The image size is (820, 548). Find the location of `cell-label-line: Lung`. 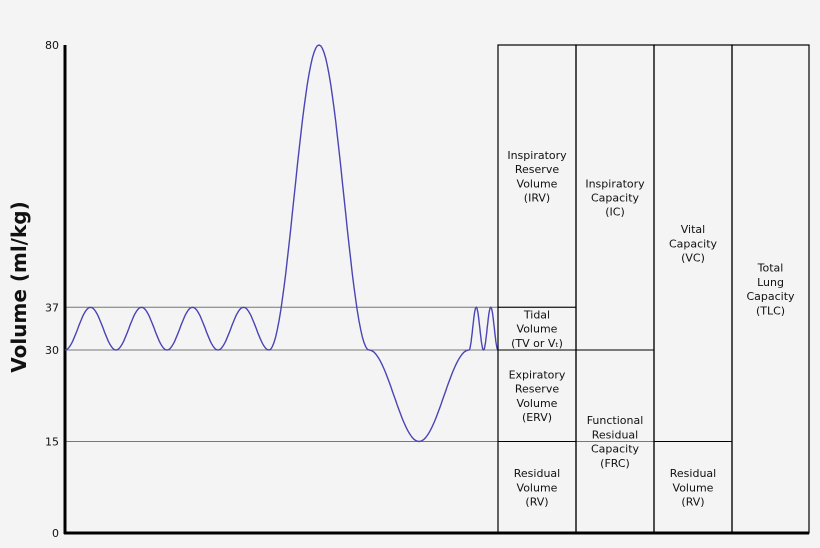

cell-label-line: Lung is located at coordinates (770, 282).